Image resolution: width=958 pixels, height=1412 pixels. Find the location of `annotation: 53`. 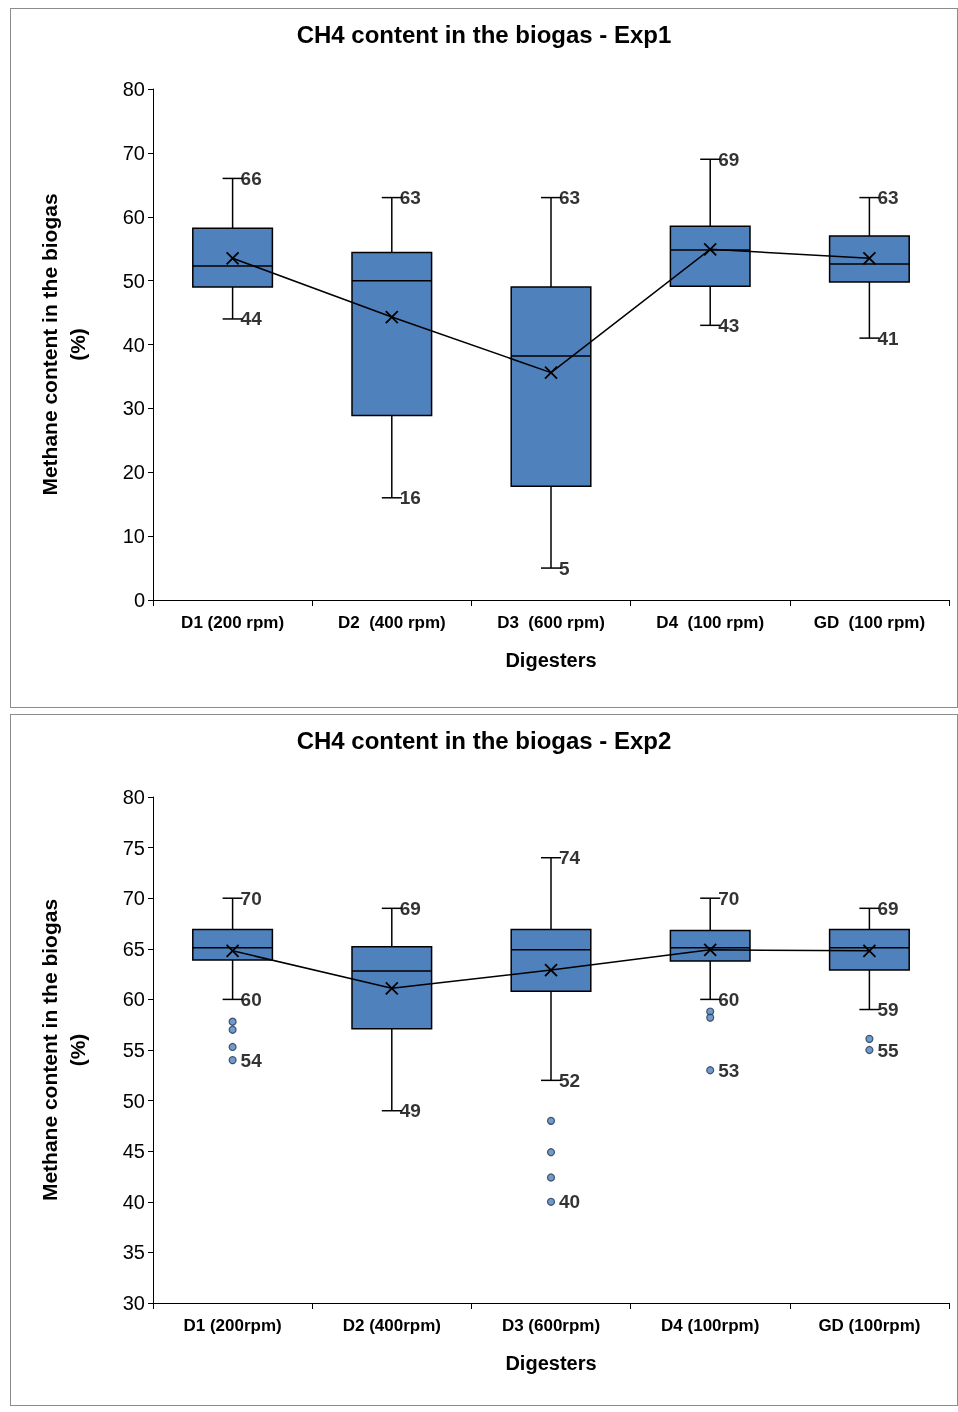

annotation: 53 is located at coordinates (729, 1070).